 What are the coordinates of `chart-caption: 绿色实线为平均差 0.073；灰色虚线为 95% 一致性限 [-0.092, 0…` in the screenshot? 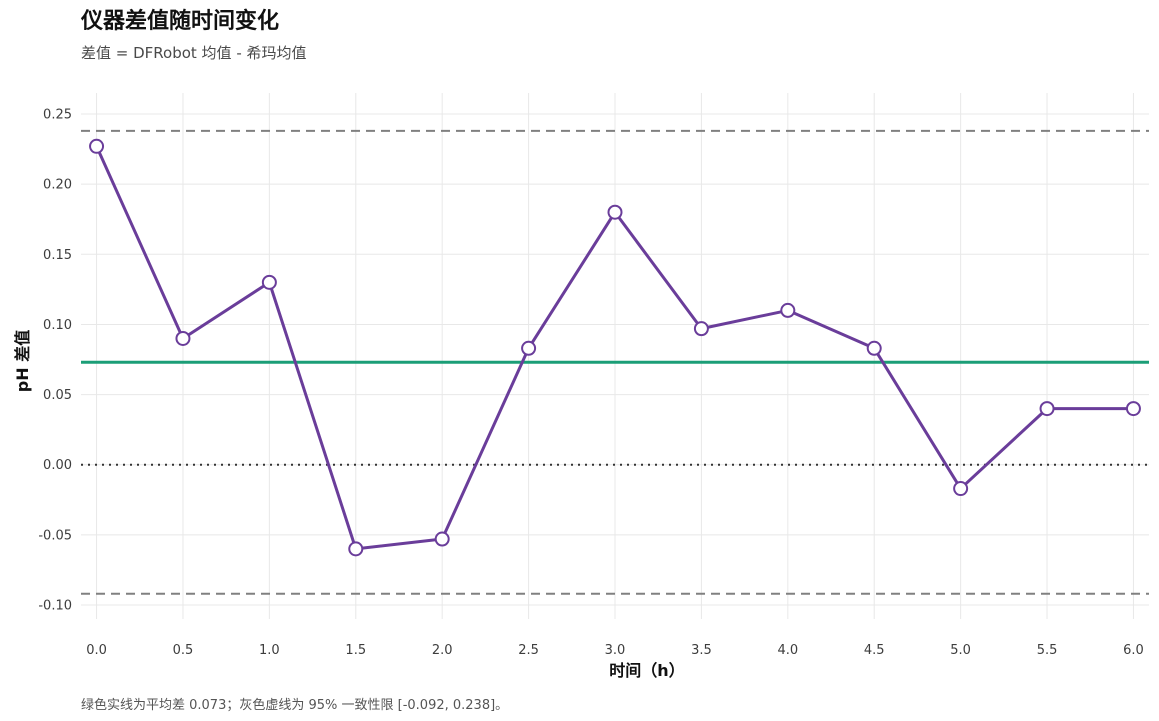 It's located at (295, 705).